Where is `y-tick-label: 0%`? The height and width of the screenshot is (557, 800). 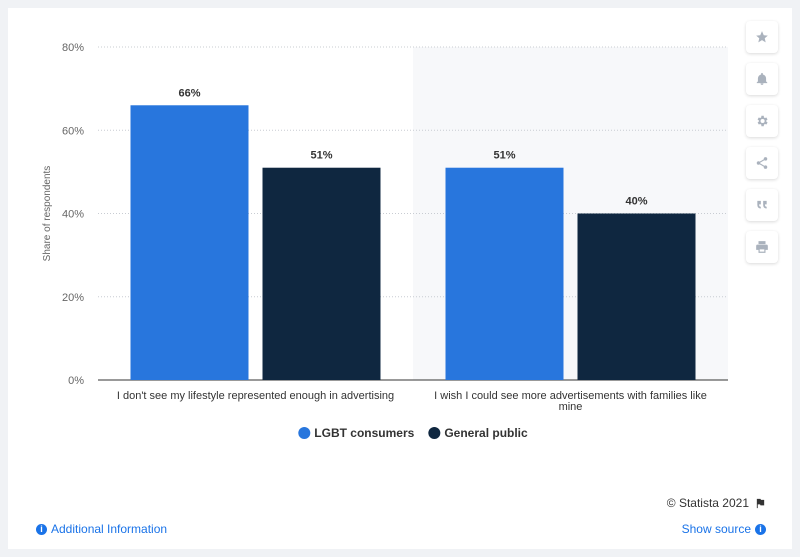 y-tick-label: 0% is located at coordinates (76, 381).